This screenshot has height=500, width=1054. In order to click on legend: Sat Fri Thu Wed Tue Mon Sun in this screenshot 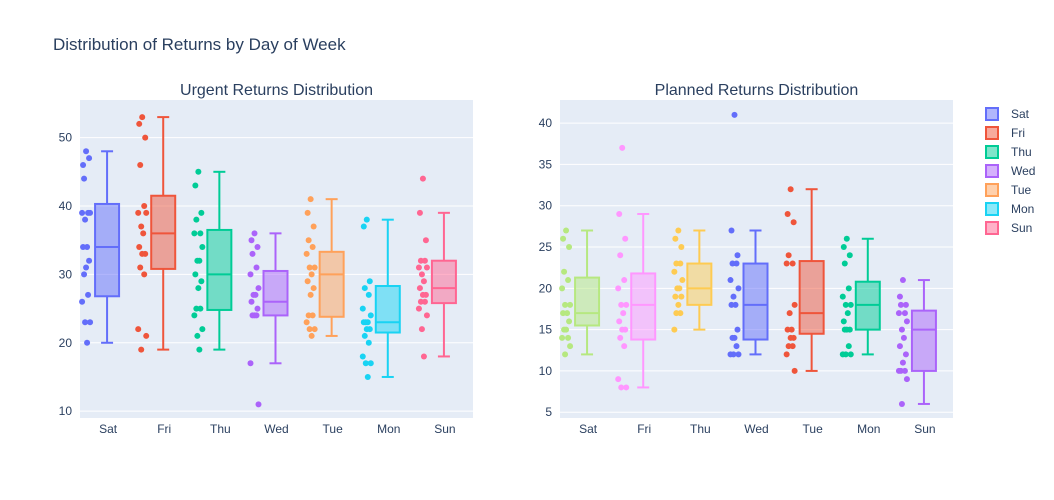, I will do `click(1010, 171)`.